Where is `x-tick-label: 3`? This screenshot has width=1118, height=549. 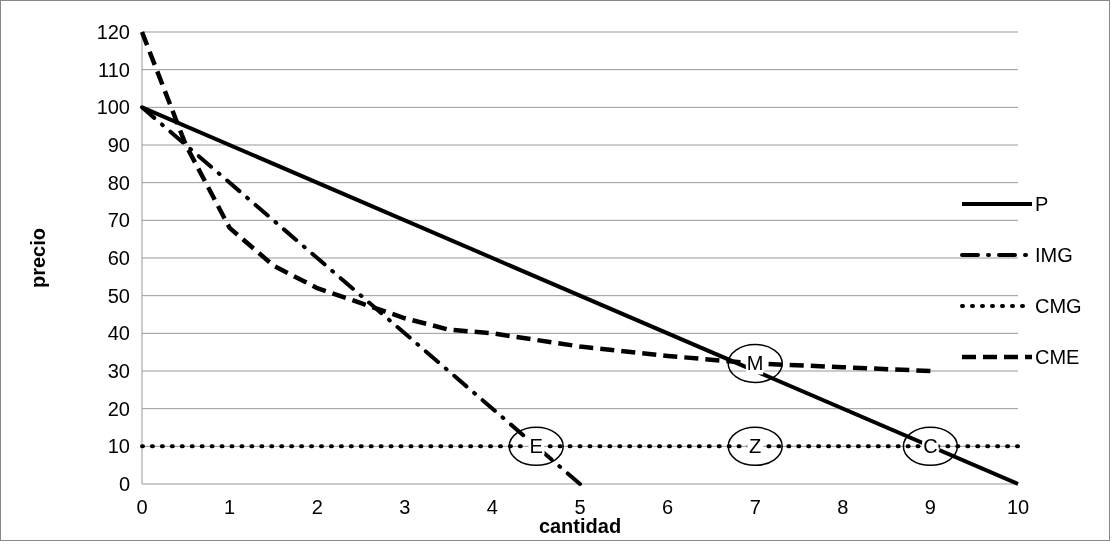 x-tick-label: 3 is located at coordinates (405, 507).